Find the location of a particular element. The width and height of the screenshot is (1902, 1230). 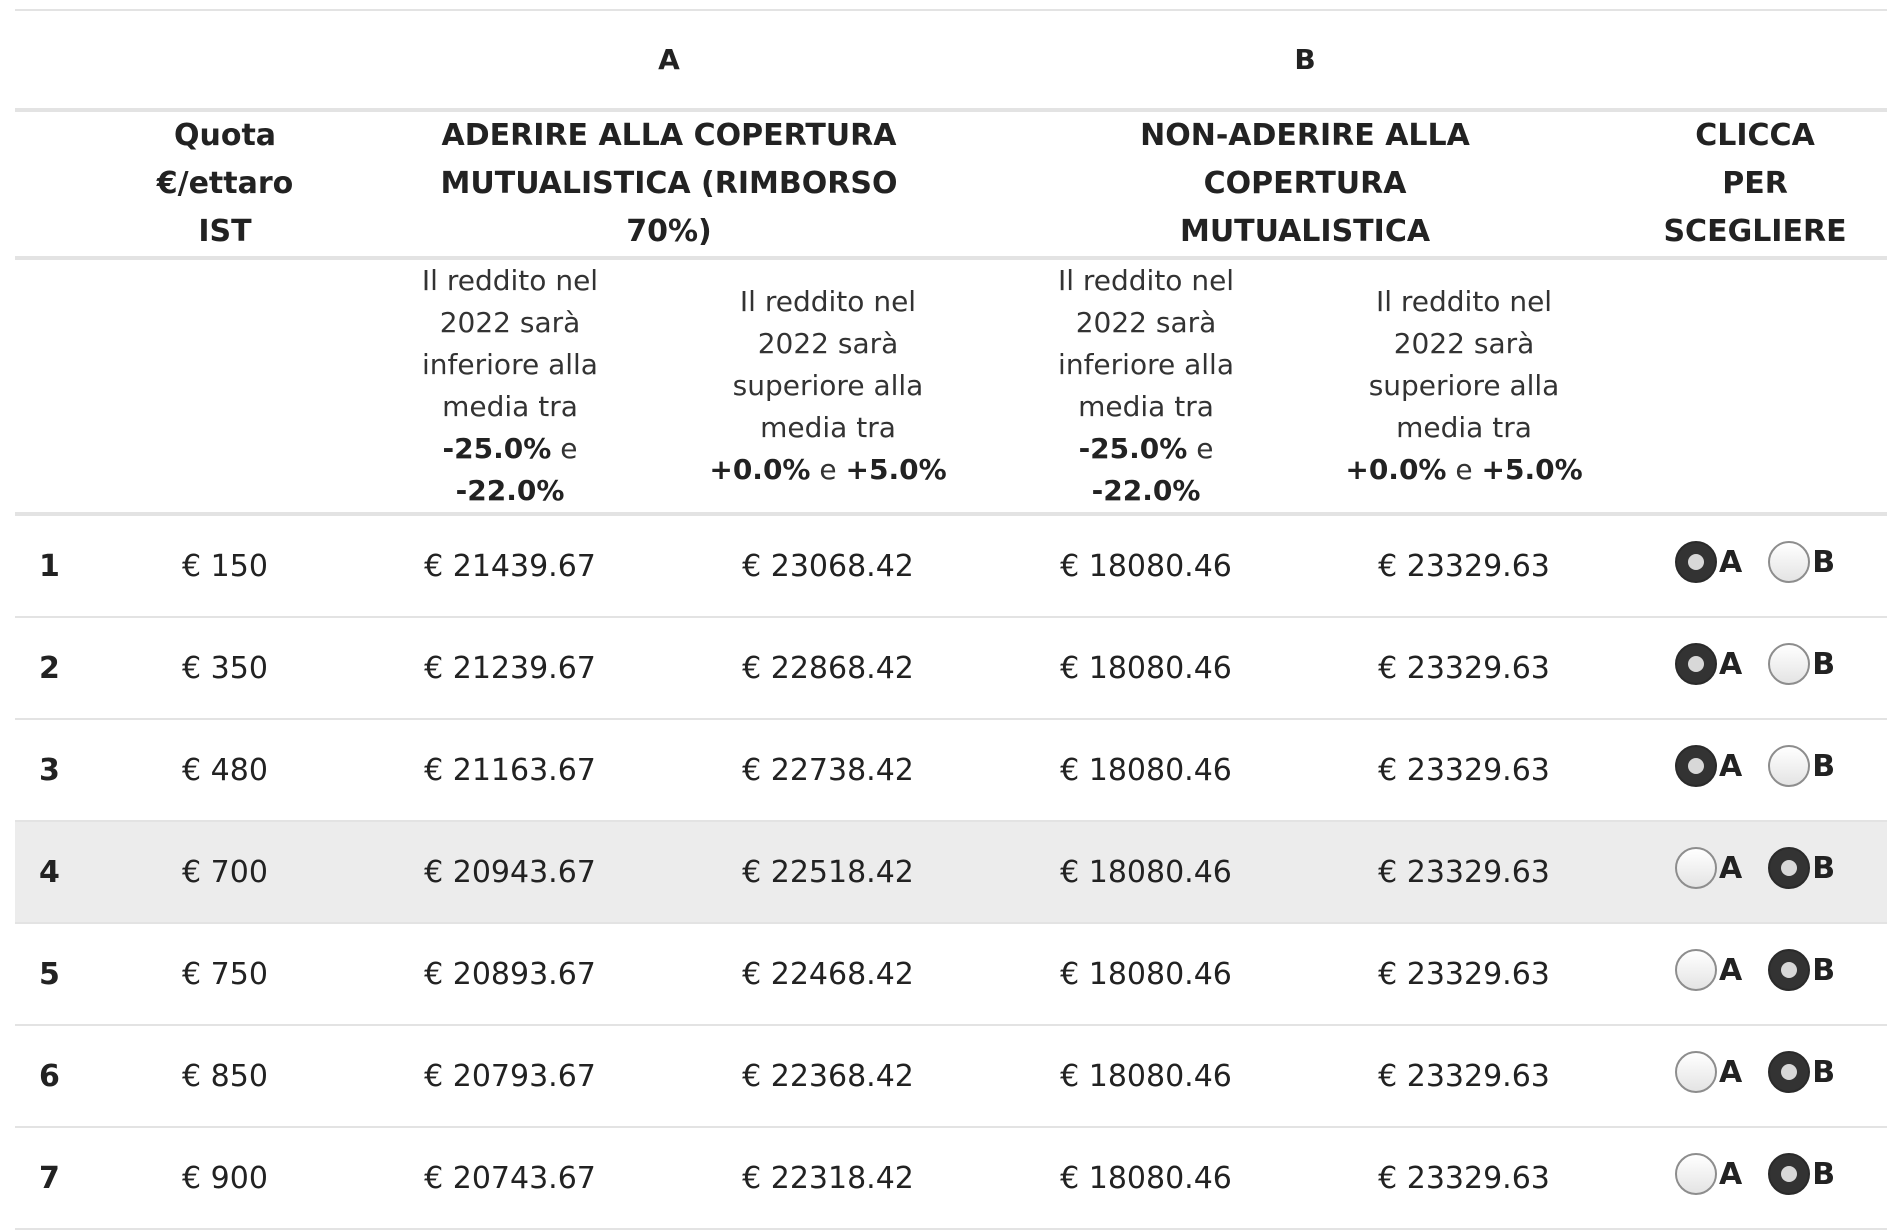

row-index: 7 is located at coordinates (57, 1178).